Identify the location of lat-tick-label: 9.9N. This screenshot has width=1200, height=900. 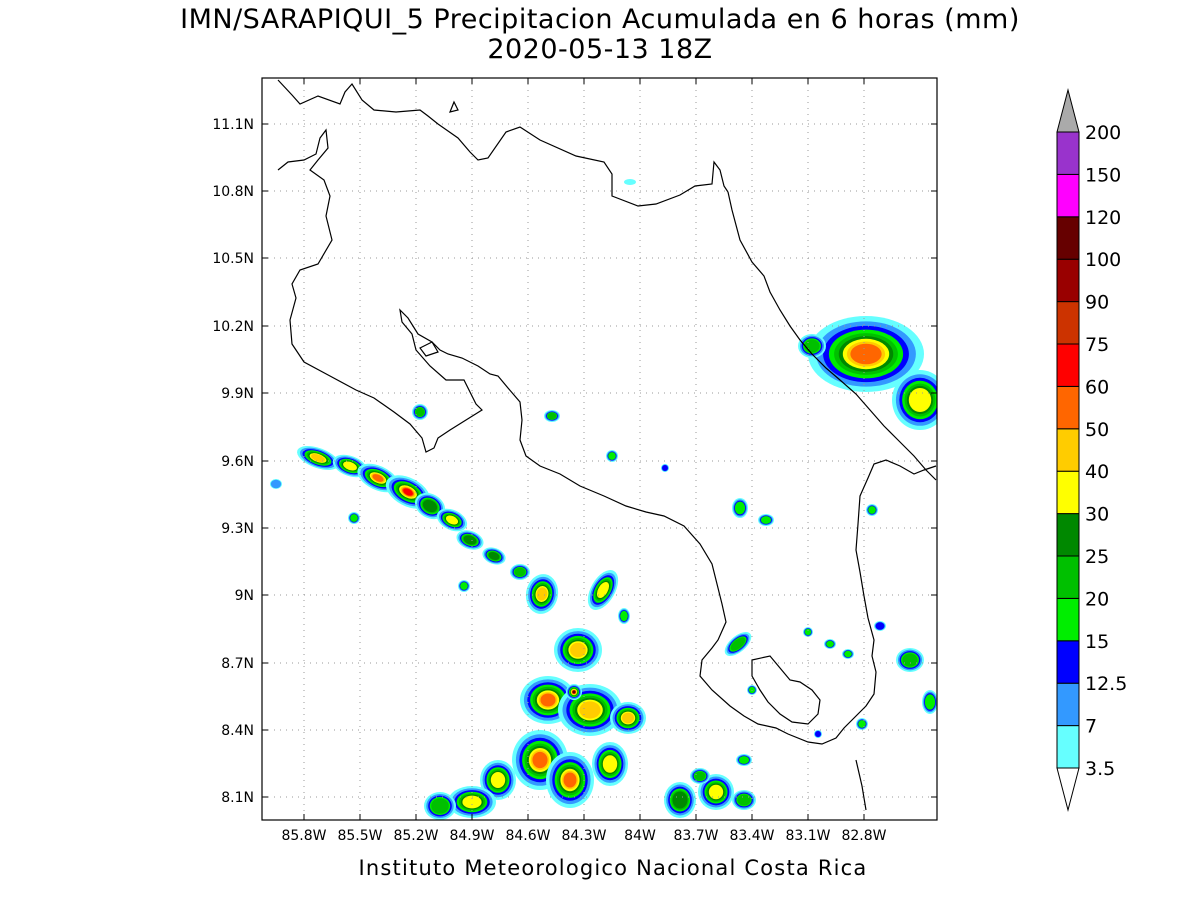
(237, 394).